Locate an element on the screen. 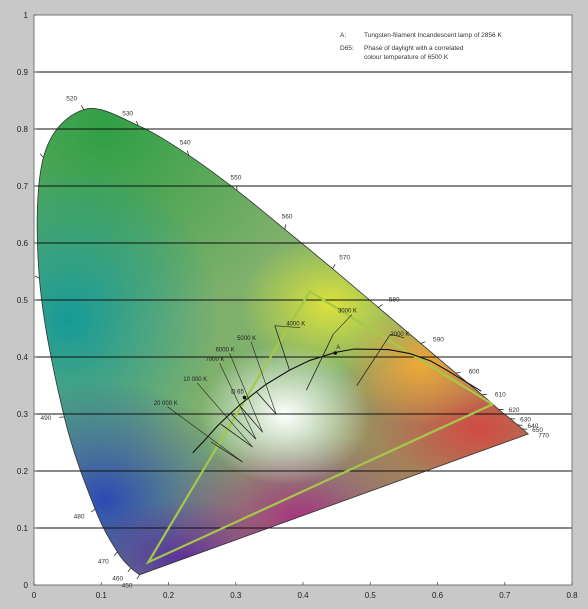 The width and height of the screenshot is (588, 609). x-tick-label-0.4: 0.4 is located at coordinates (303, 595).